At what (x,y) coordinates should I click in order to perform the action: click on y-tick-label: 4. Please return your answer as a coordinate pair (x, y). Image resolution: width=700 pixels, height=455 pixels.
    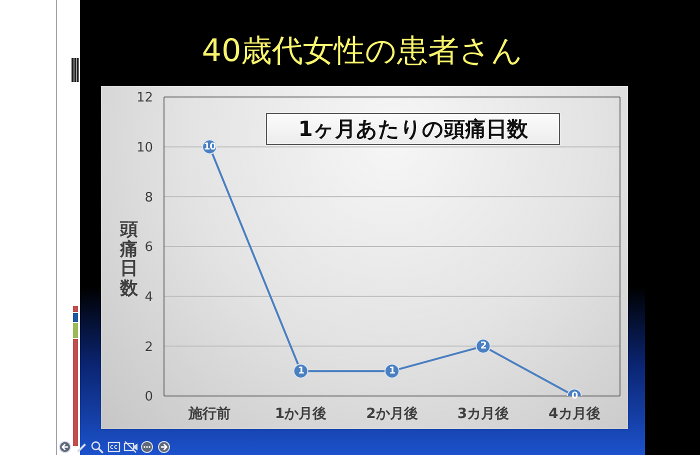
    Looking at the image, I should click on (148, 297).